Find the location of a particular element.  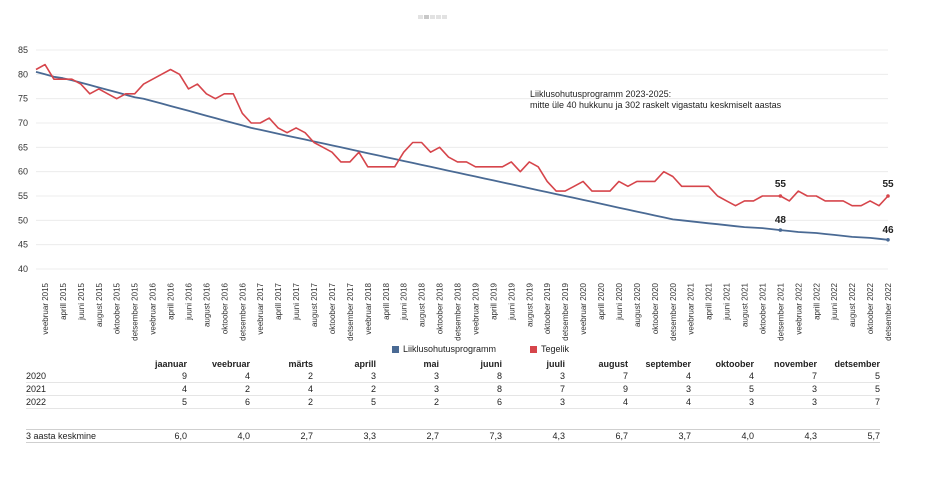

table-cell: 2 is located at coordinates (281, 376).